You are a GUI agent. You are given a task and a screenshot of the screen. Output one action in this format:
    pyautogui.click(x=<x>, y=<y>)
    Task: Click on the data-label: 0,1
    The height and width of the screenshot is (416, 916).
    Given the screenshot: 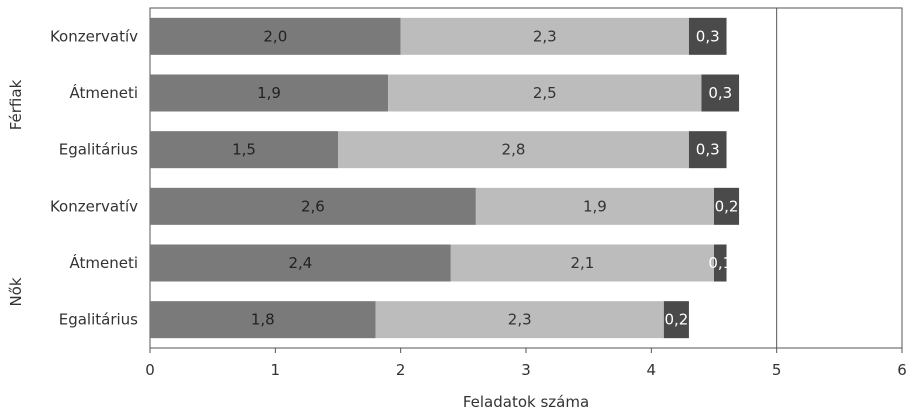 What is the action you would take?
    pyautogui.click(x=720, y=263)
    